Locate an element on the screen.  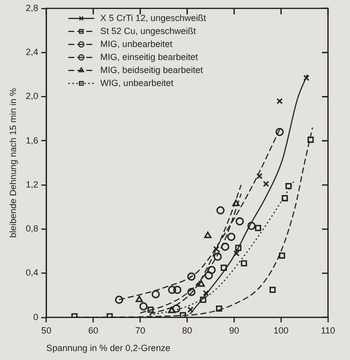
y-tick-label: 0,8 is located at coordinates (32, 229).